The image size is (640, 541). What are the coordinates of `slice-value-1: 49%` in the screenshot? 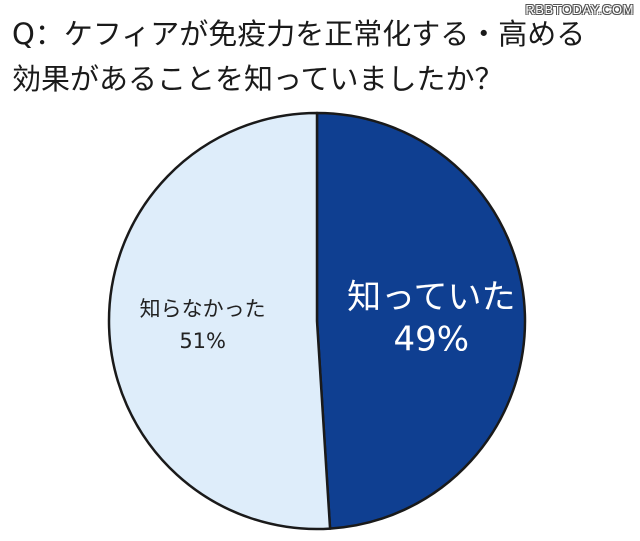 It's located at (432, 339).